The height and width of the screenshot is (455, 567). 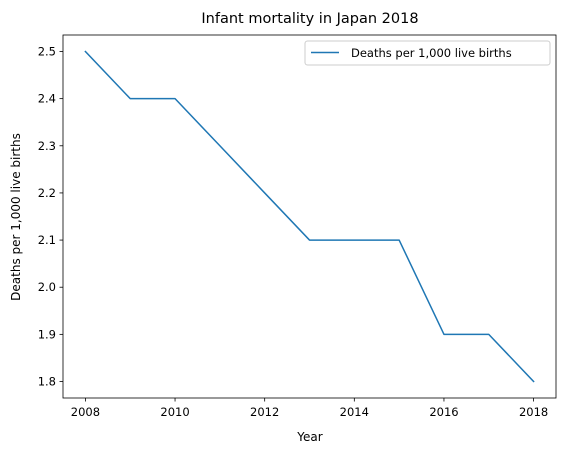 I want to click on y-tick-label: 1.9, so click(x=47, y=334).